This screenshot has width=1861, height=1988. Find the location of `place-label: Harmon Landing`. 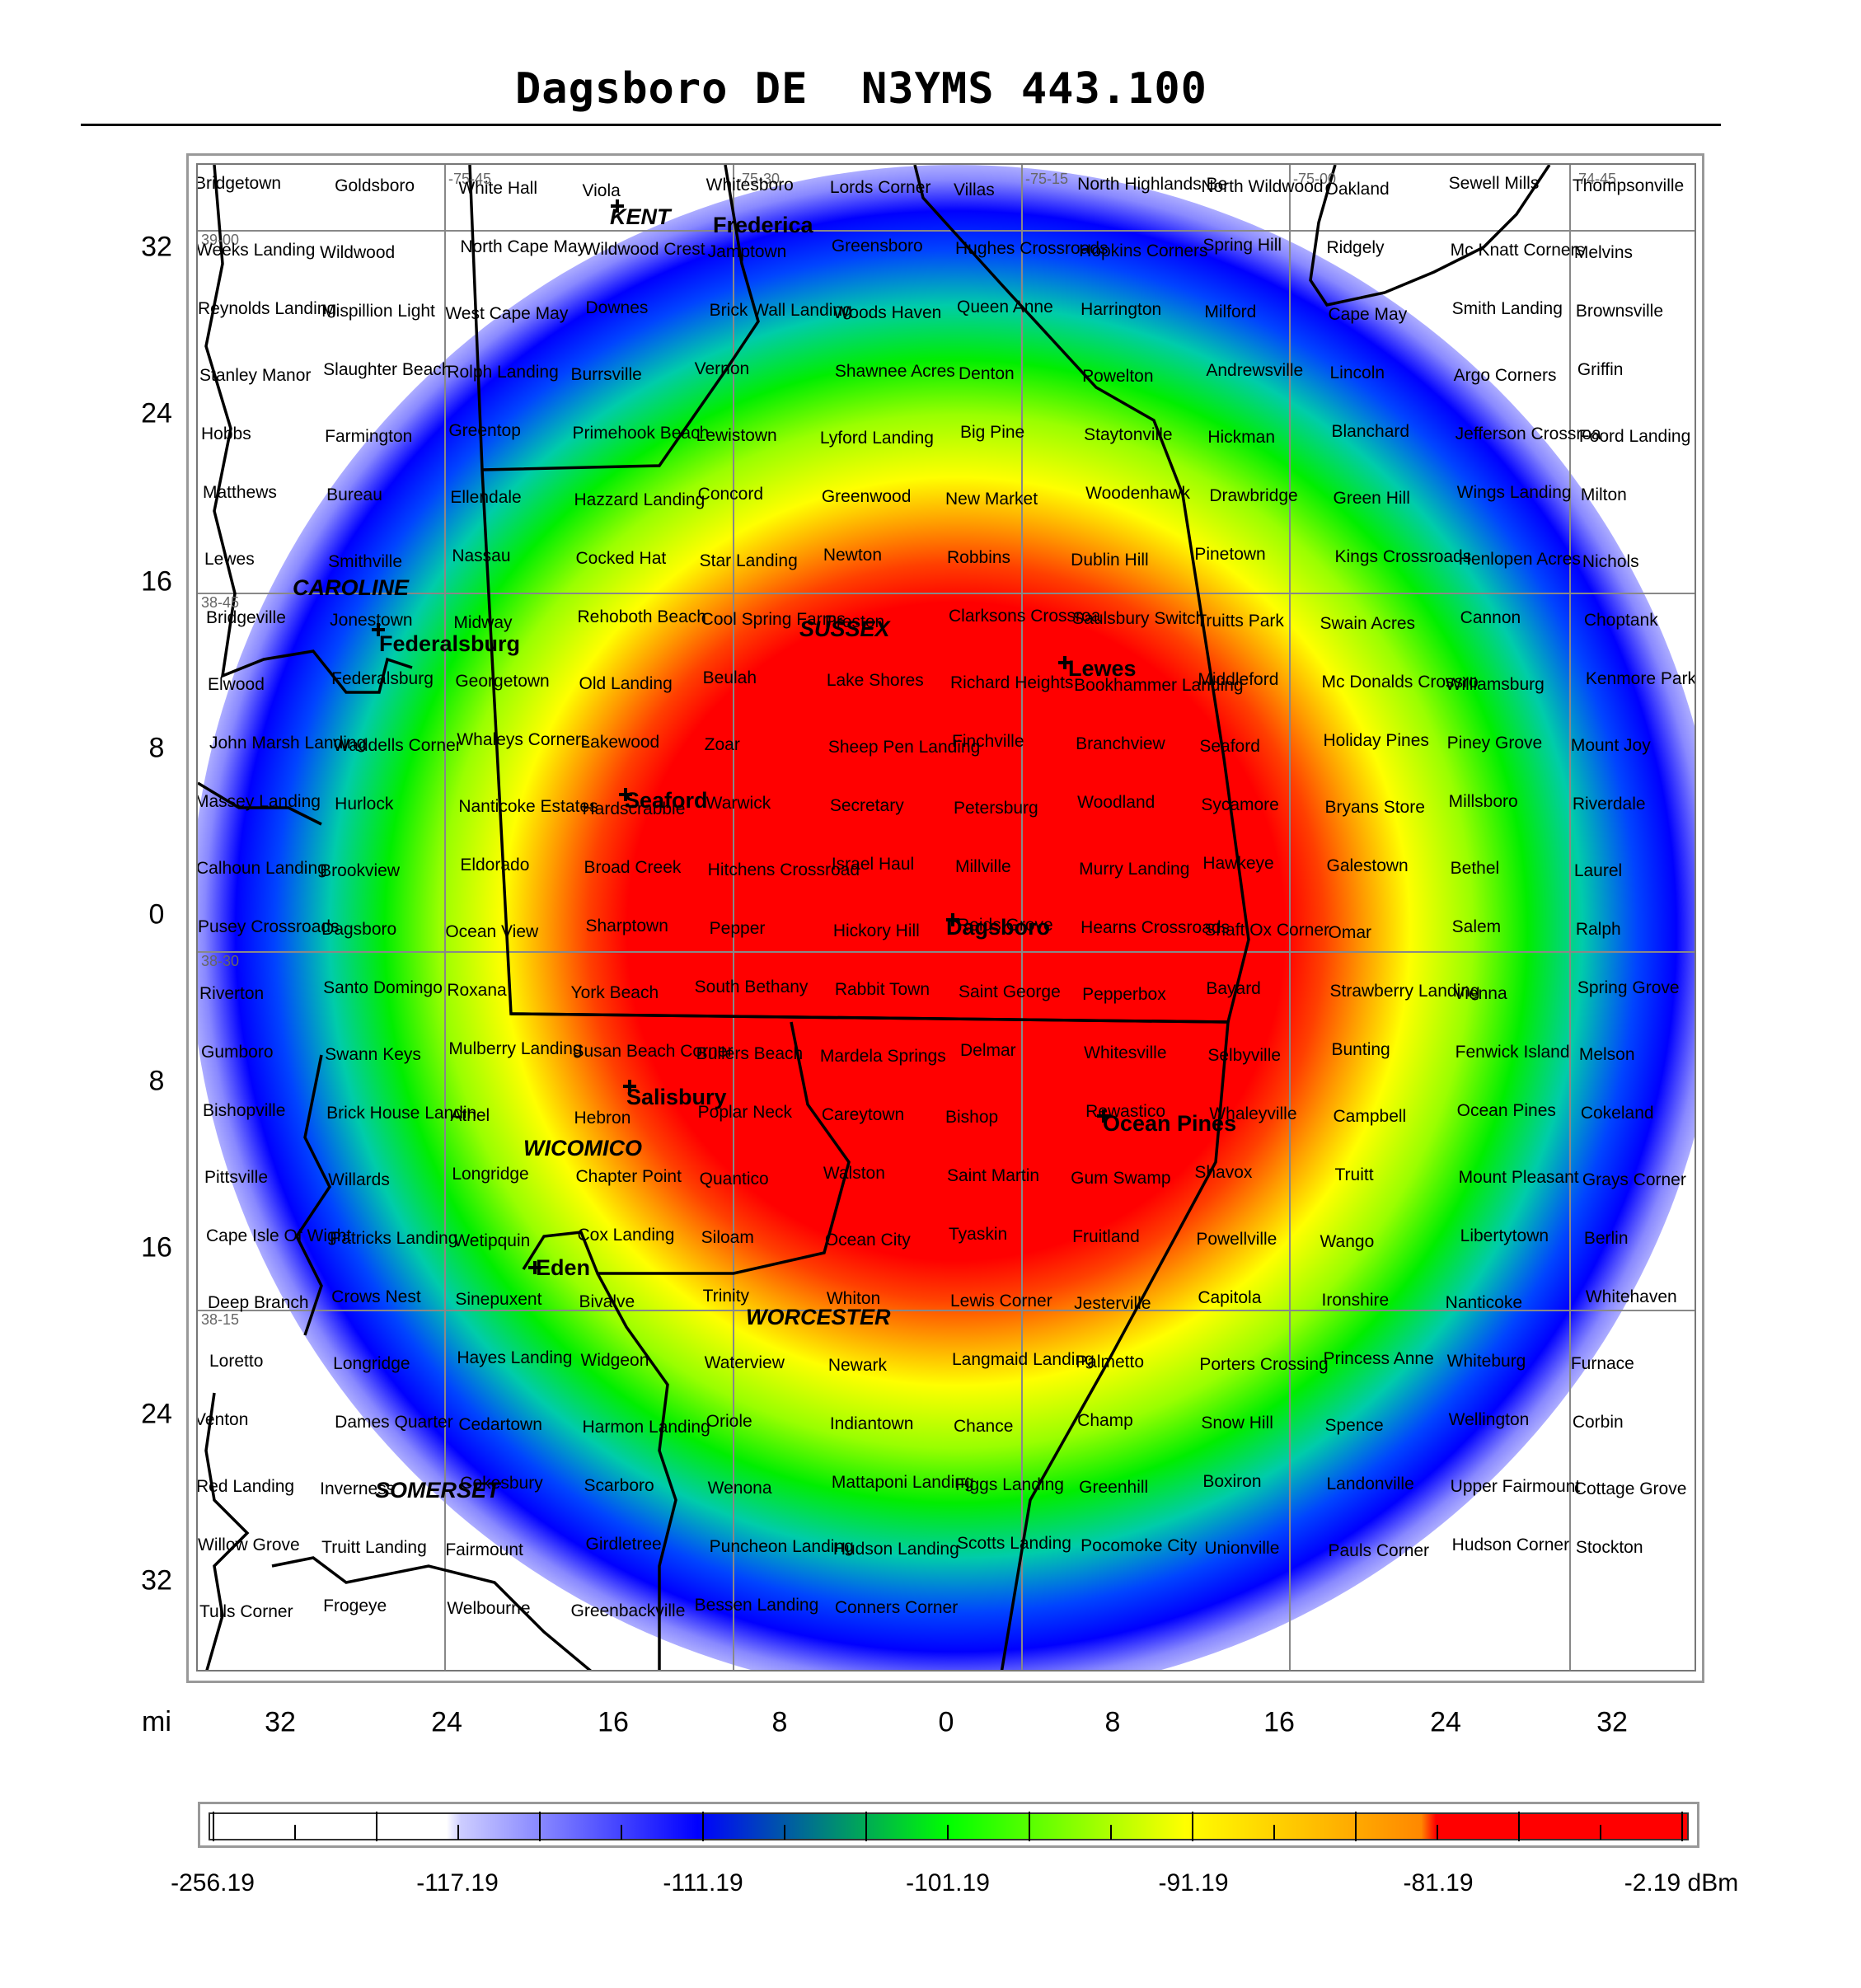

place-label: Harmon Landing is located at coordinates (646, 1427).